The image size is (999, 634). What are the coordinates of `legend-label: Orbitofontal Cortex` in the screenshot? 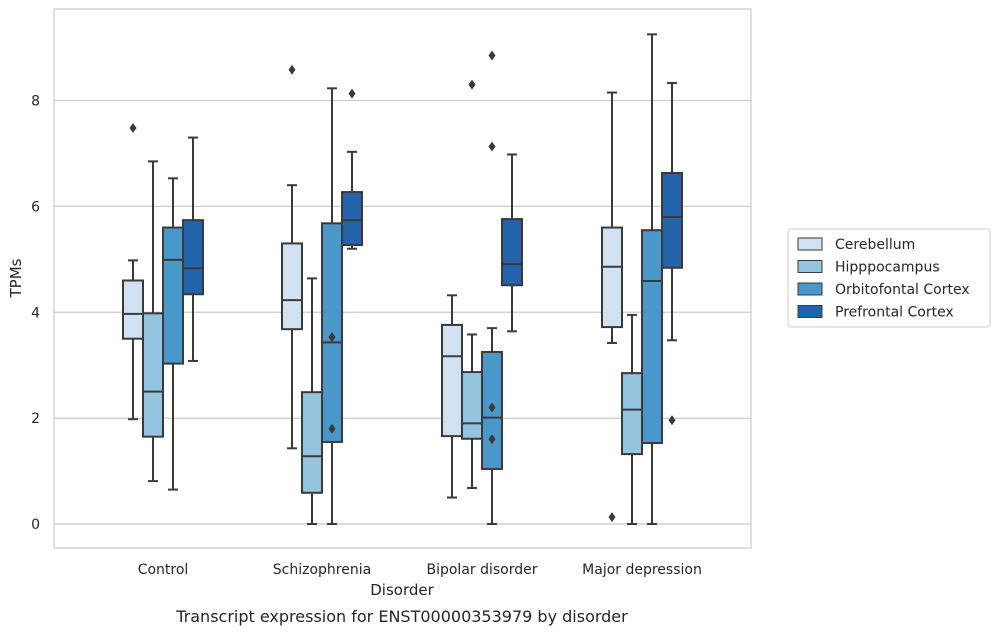 It's located at (902, 290).